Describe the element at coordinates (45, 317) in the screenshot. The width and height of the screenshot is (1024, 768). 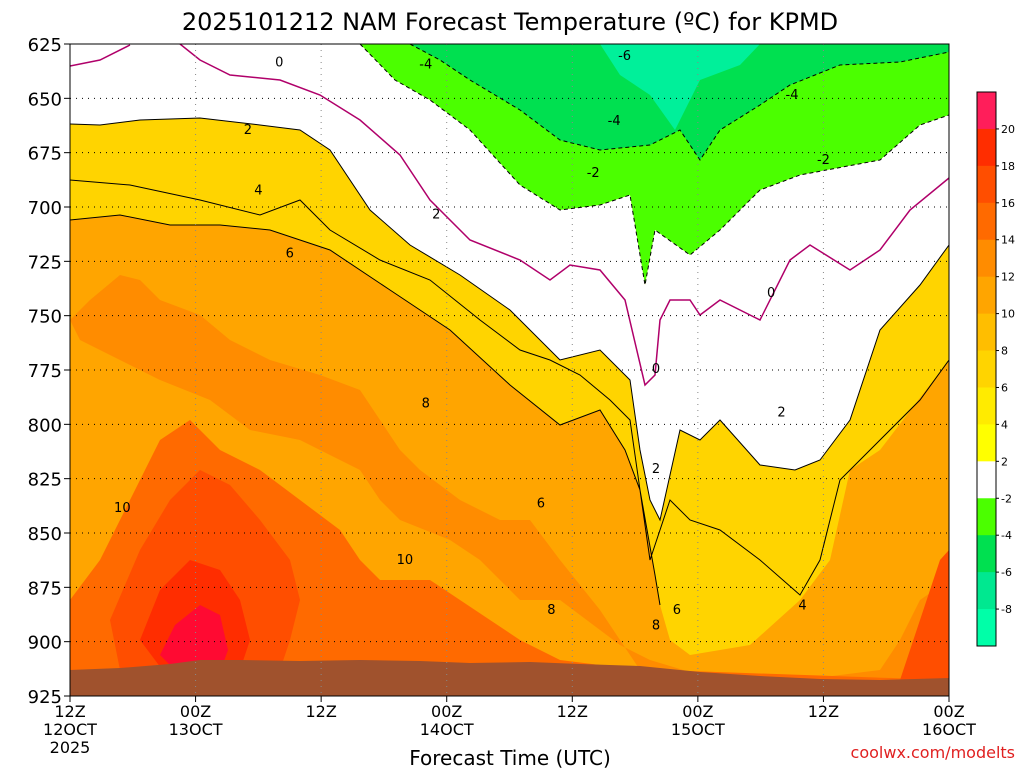
I see `y-tick-label: 750` at that location.